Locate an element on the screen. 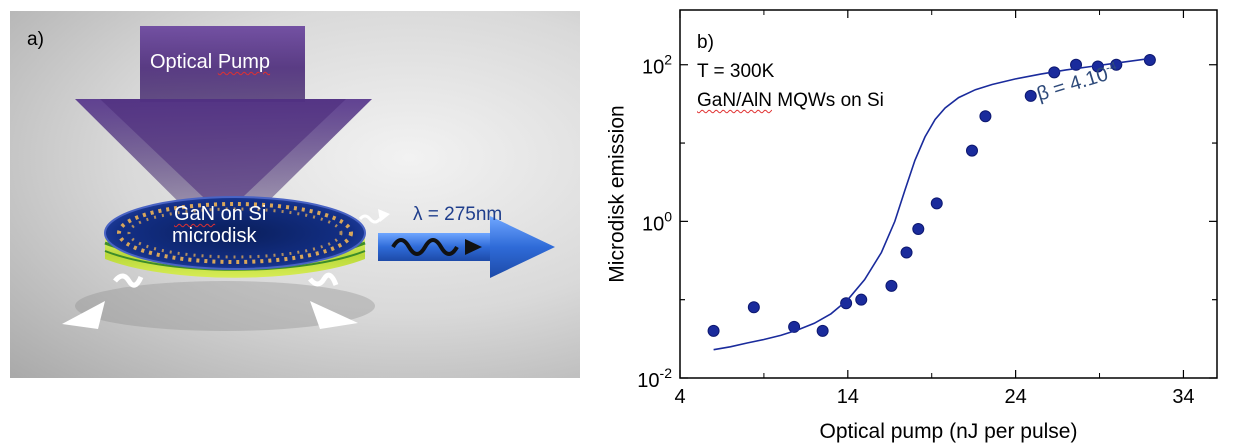 Image resolution: width=1234 pixels, height=445 pixels. scattered-light-arrows is located at coordinates (226, 269).